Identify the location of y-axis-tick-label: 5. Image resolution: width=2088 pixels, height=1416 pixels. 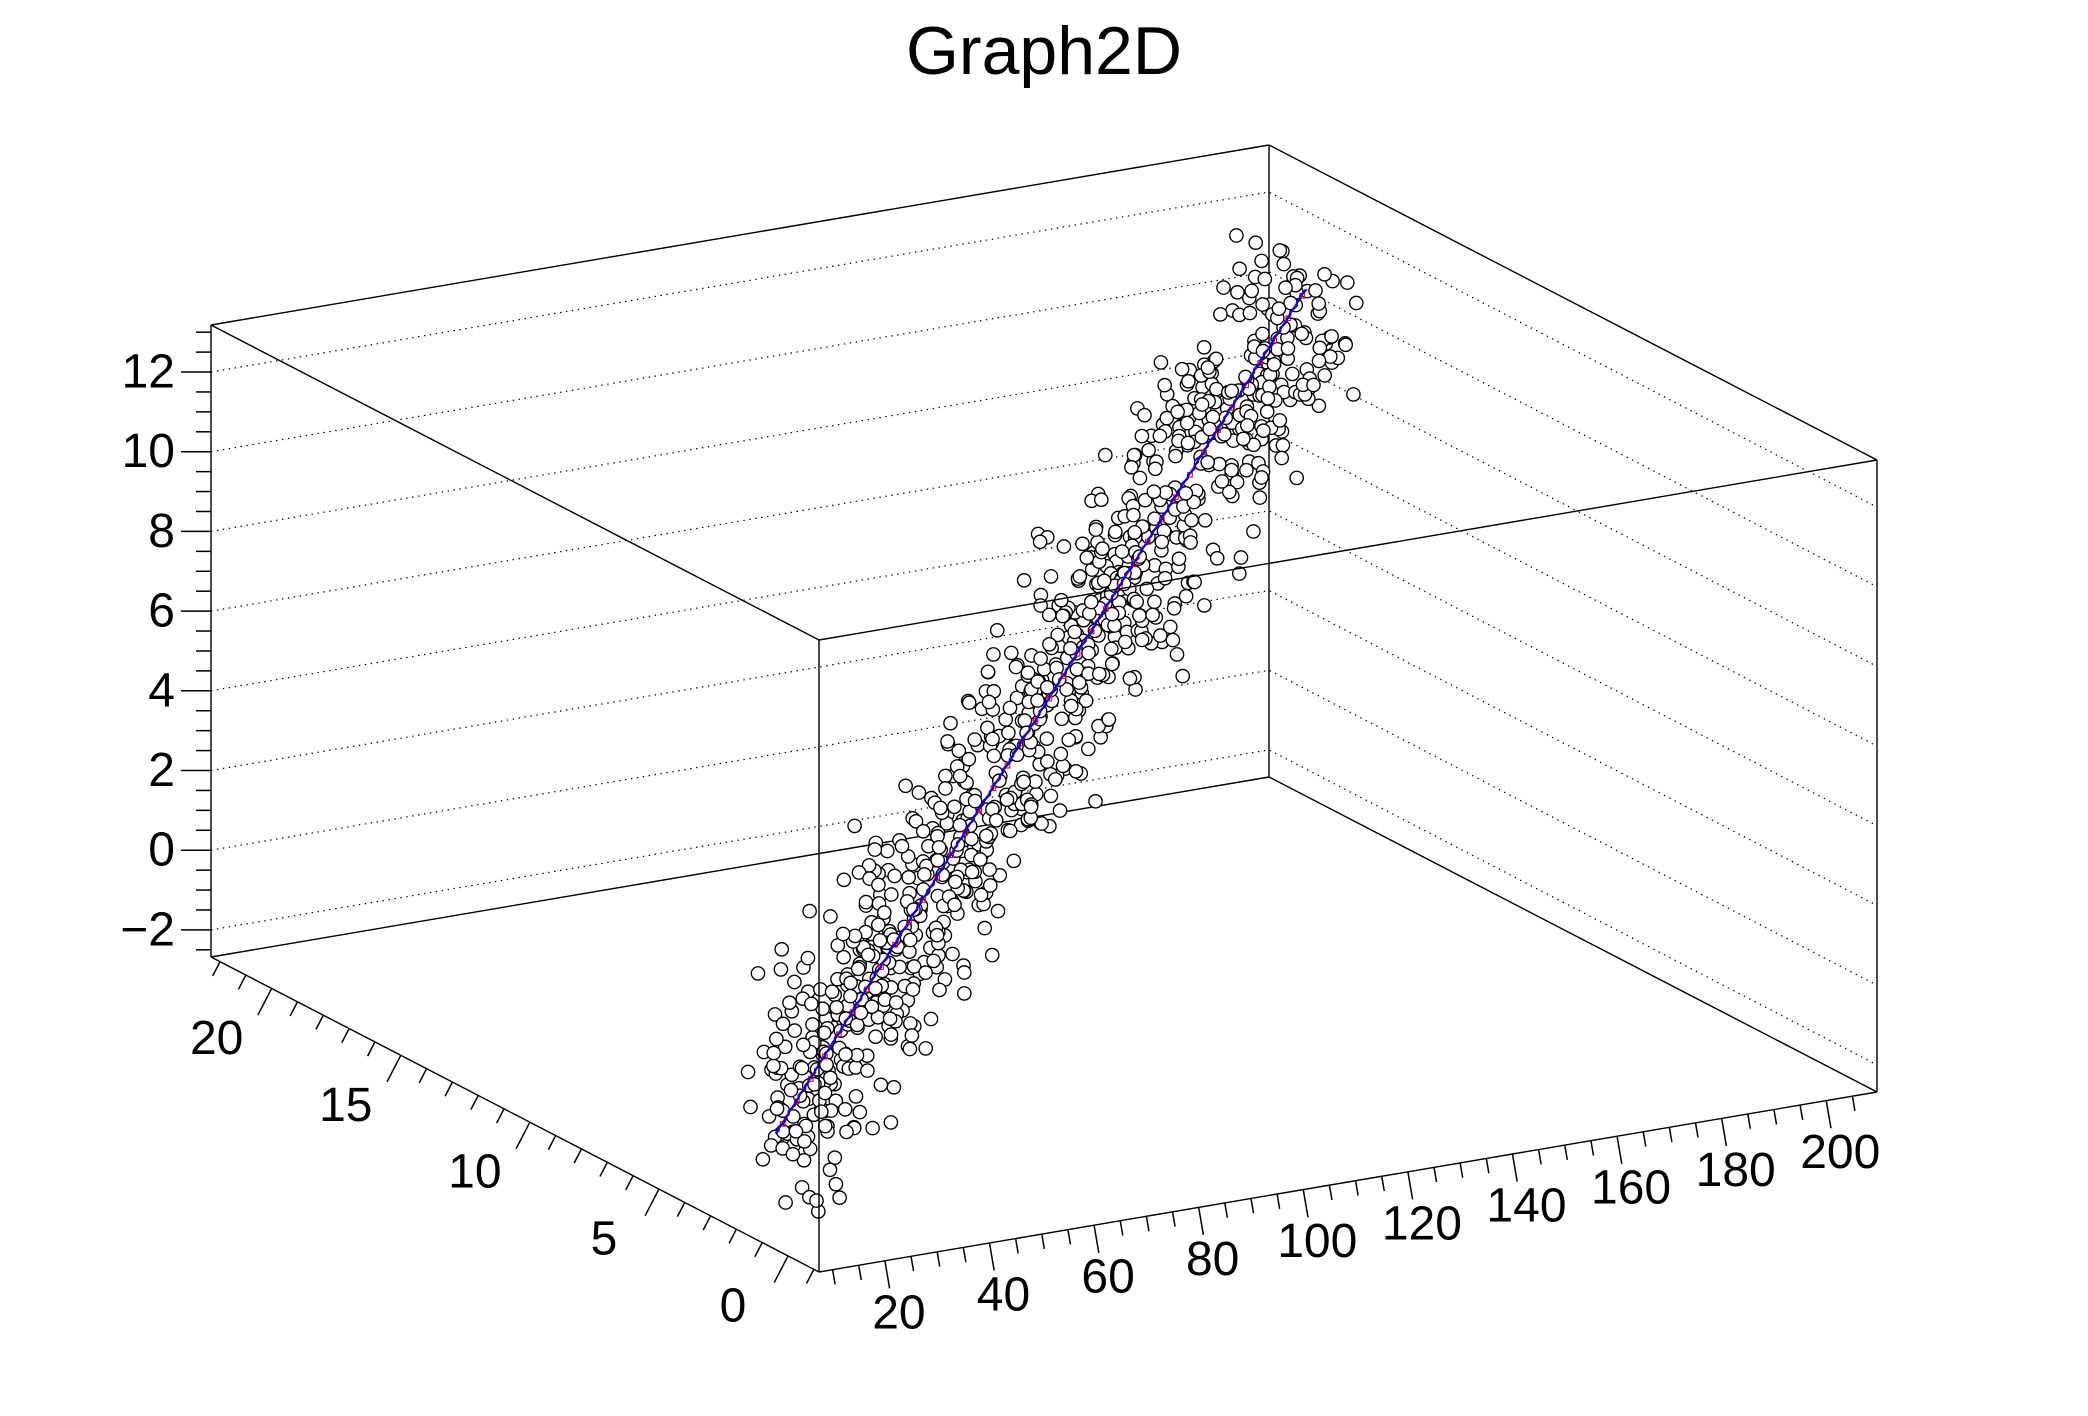
(604, 1239).